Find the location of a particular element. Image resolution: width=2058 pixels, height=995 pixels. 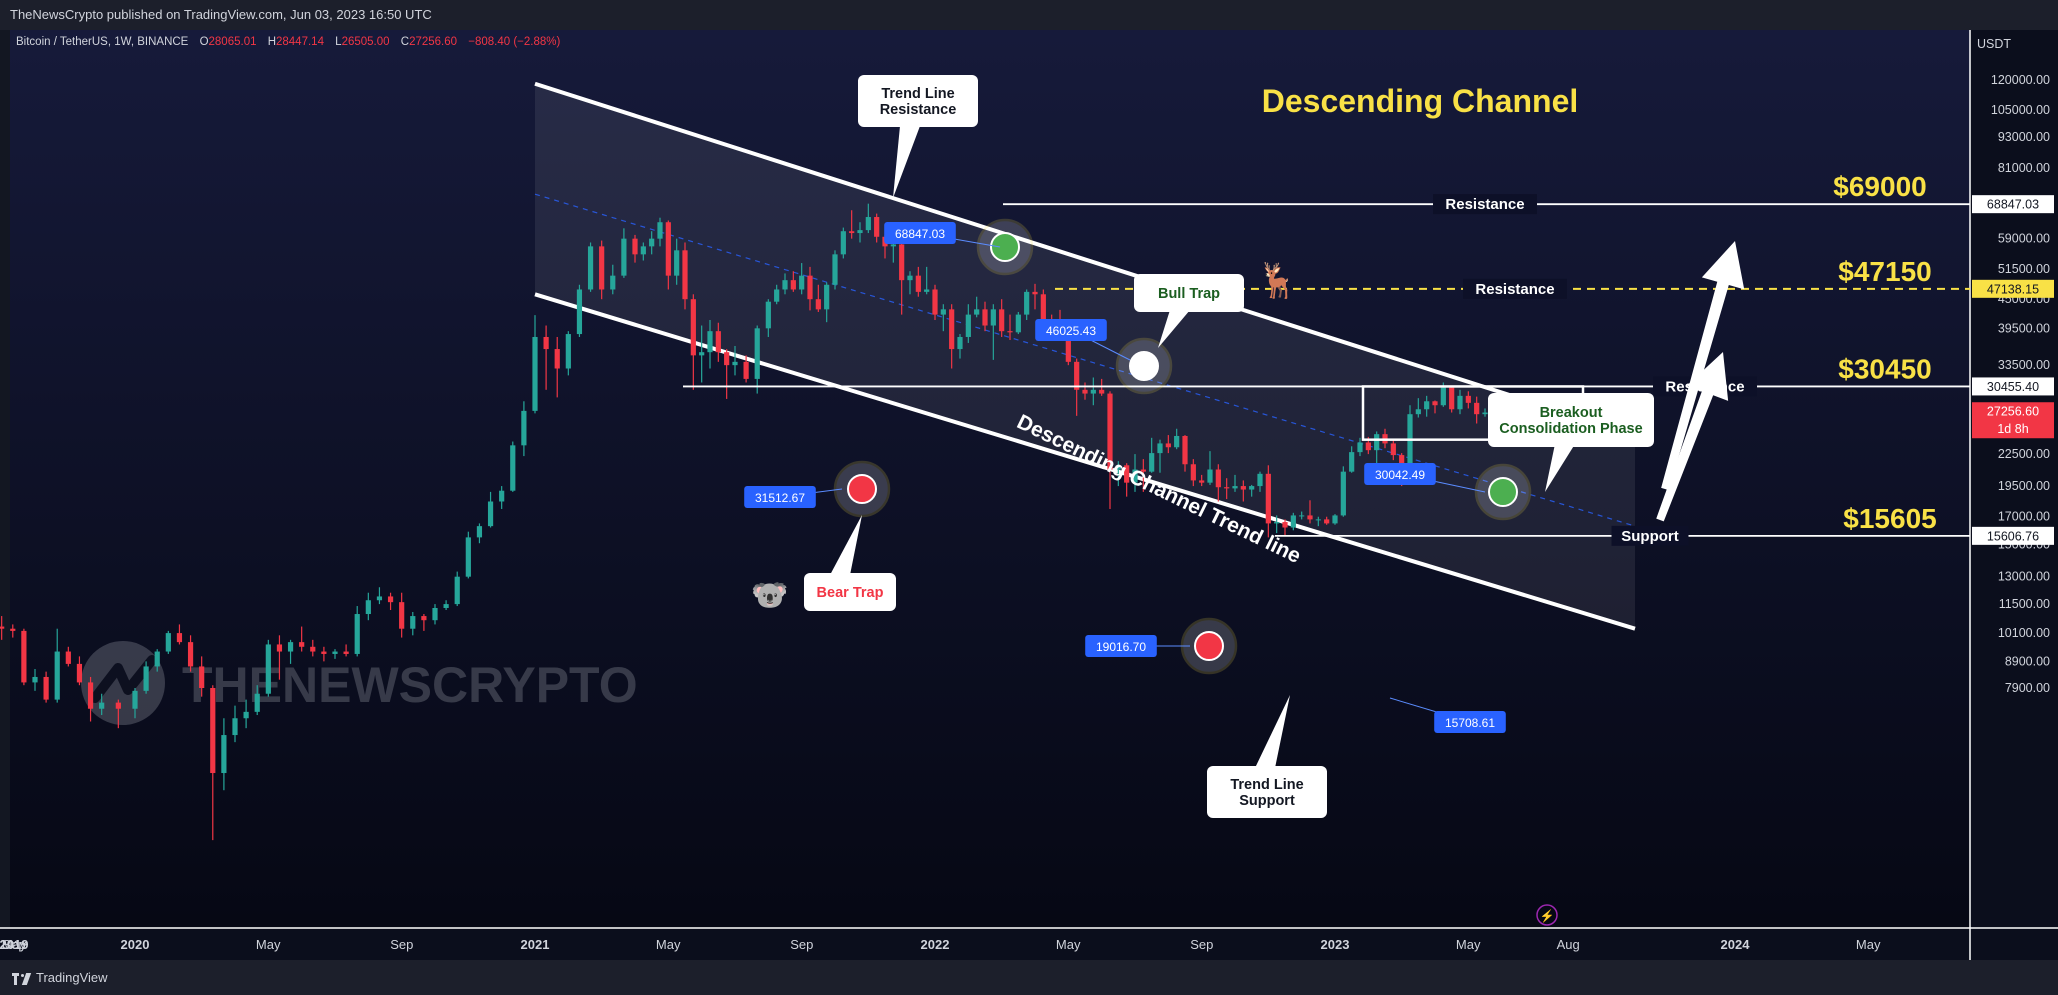

breakout-callout-tail is located at coordinates (1560, 468).